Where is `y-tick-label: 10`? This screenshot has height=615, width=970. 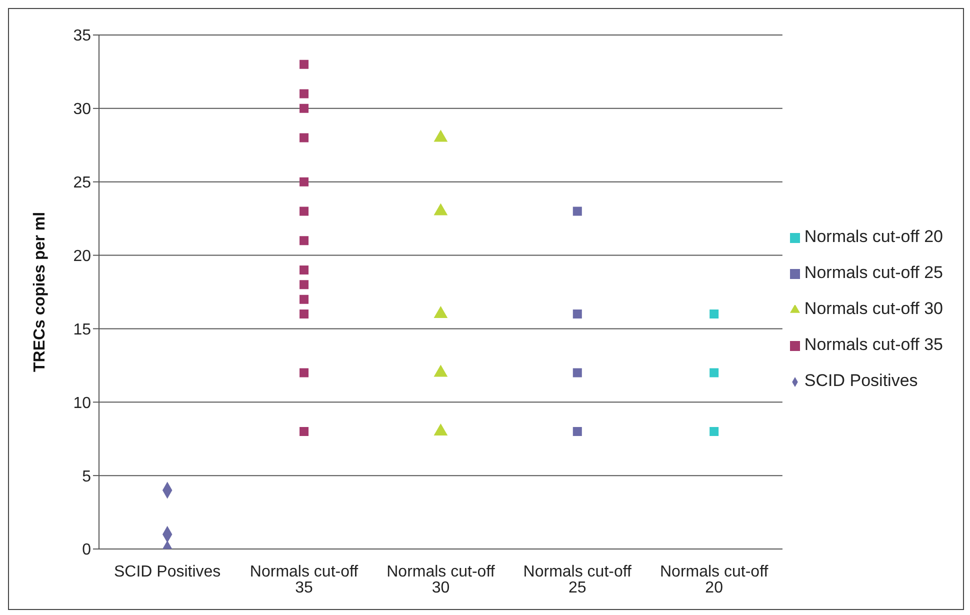
y-tick-label: 10 is located at coordinates (82, 403).